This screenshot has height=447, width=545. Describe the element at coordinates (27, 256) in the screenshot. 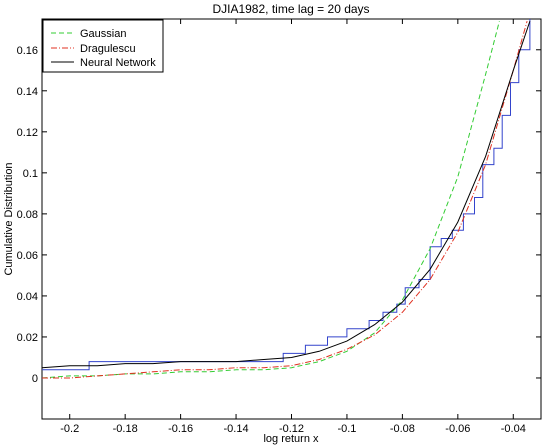

I see `y-tick-label: 0.06` at that location.